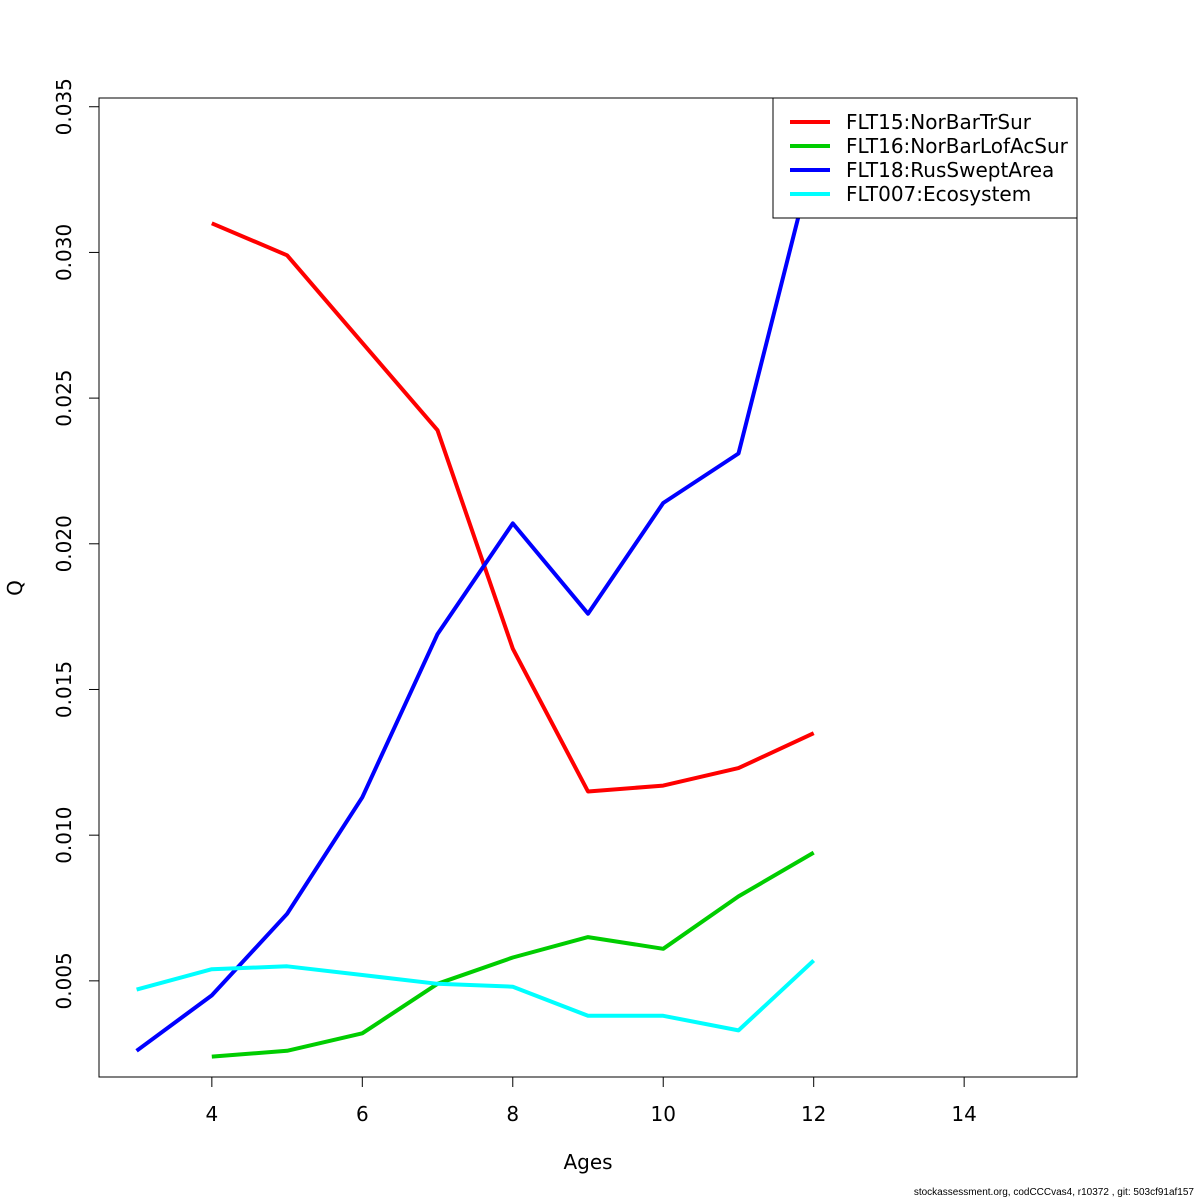 The image size is (1200, 1200). I want to click on x-tick-label: 14, so click(963, 1114).